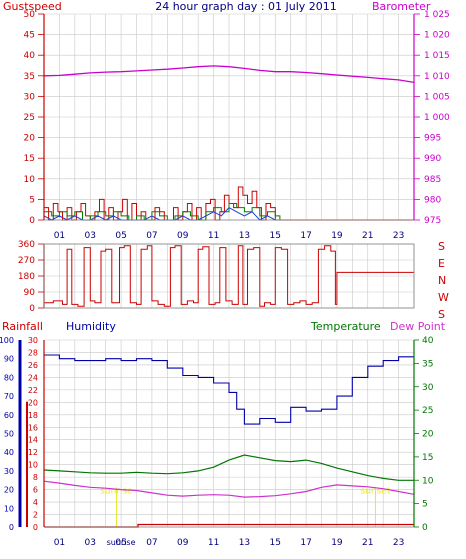  Describe the element at coordinates (33, 427) in the screenshot. I see `y-tick-rain: 16` at that location.